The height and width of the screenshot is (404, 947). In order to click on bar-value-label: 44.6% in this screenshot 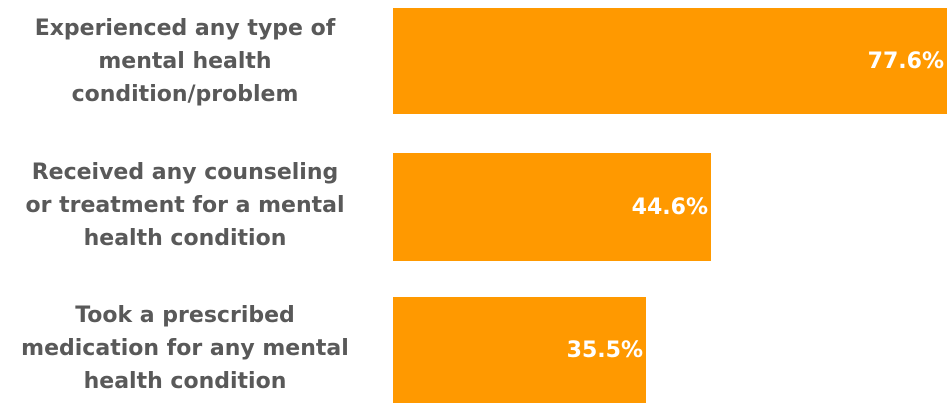, I will do `click(669, 207)`.